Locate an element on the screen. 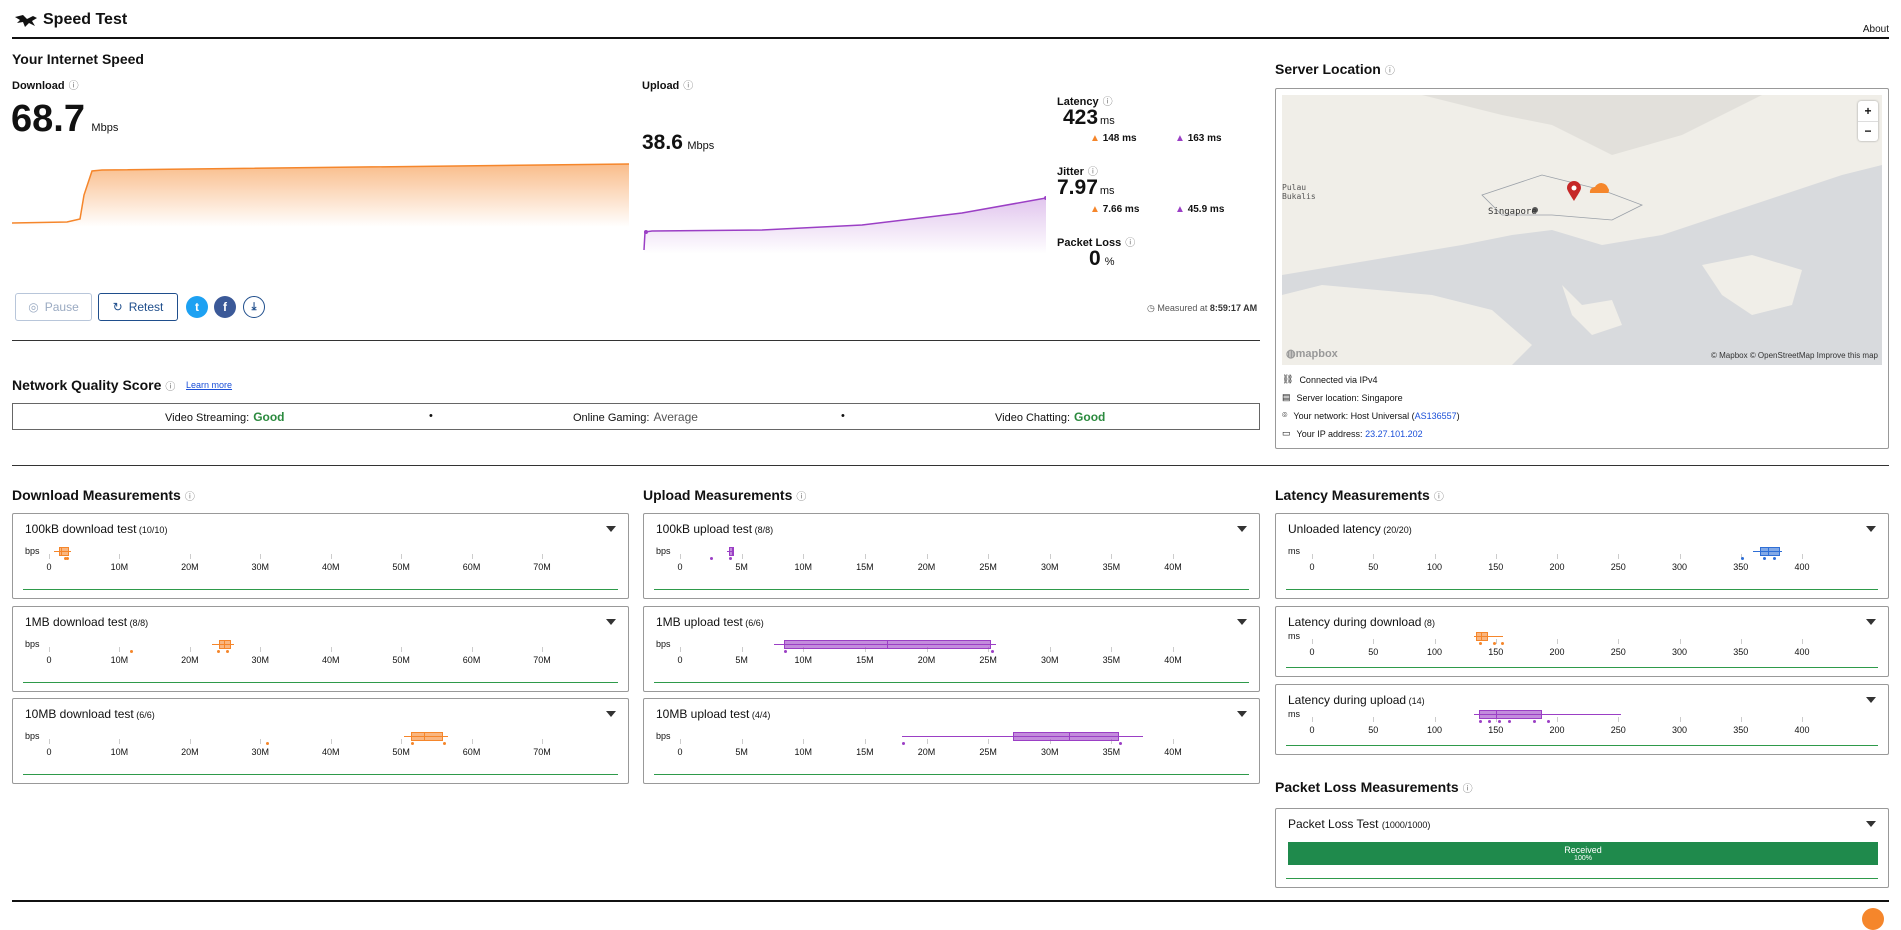  upload-arrow-icon: ▲ is located at coordinates (1180, 209).